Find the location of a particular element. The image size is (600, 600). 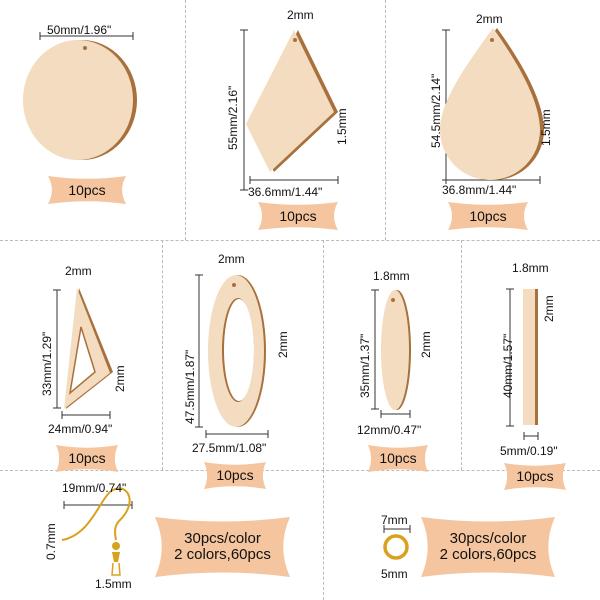

small-oval-thickness-label: 2mm is located at coordinates (426, 344).